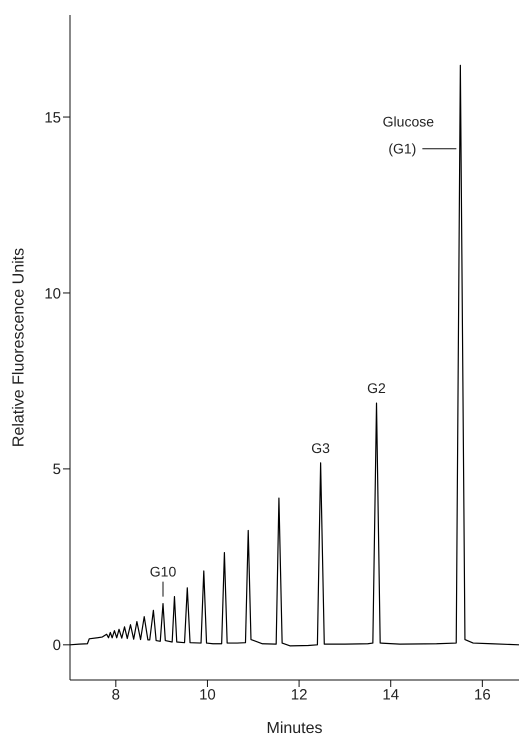 This screenshot has height=738, width=527. Describe the element at coordinates (163, 572) in the screenshot. I see `annotation: G10` at that location.